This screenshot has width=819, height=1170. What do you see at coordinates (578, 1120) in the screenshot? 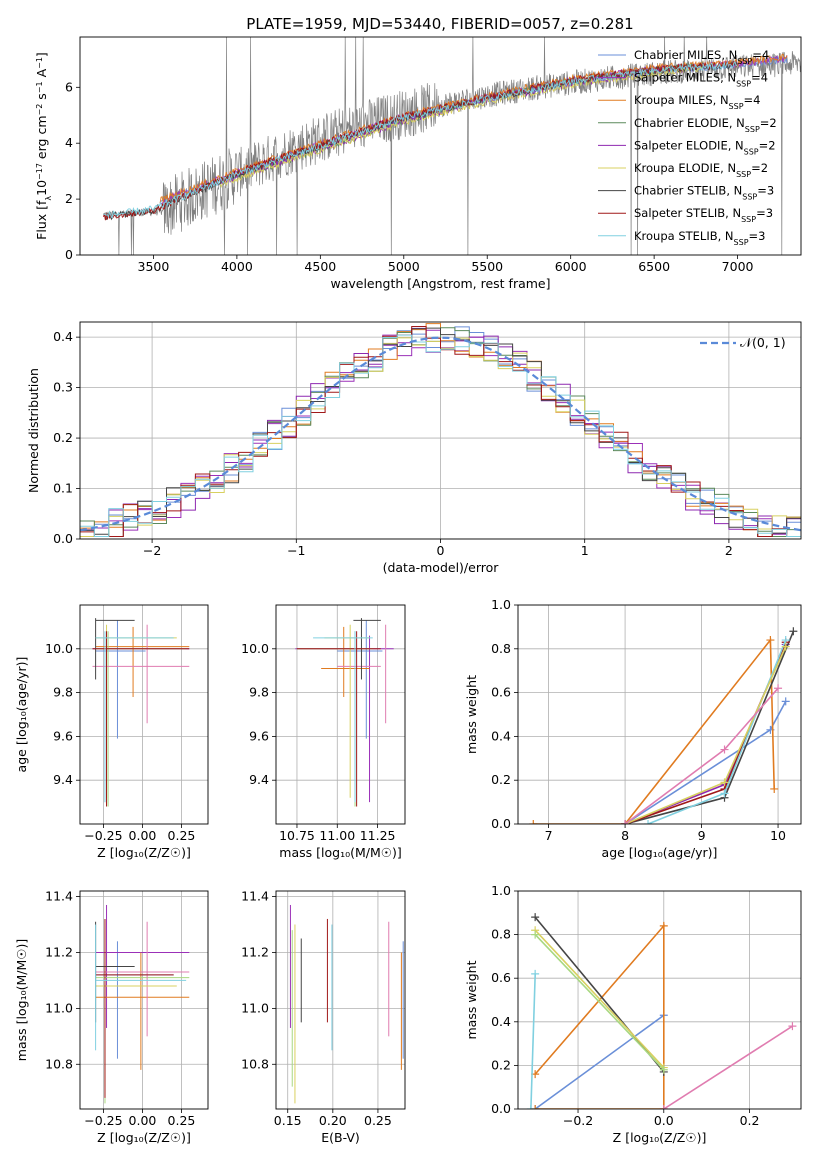
I see `x-tick-label: −0.2` at bounding box center [578, 1120].